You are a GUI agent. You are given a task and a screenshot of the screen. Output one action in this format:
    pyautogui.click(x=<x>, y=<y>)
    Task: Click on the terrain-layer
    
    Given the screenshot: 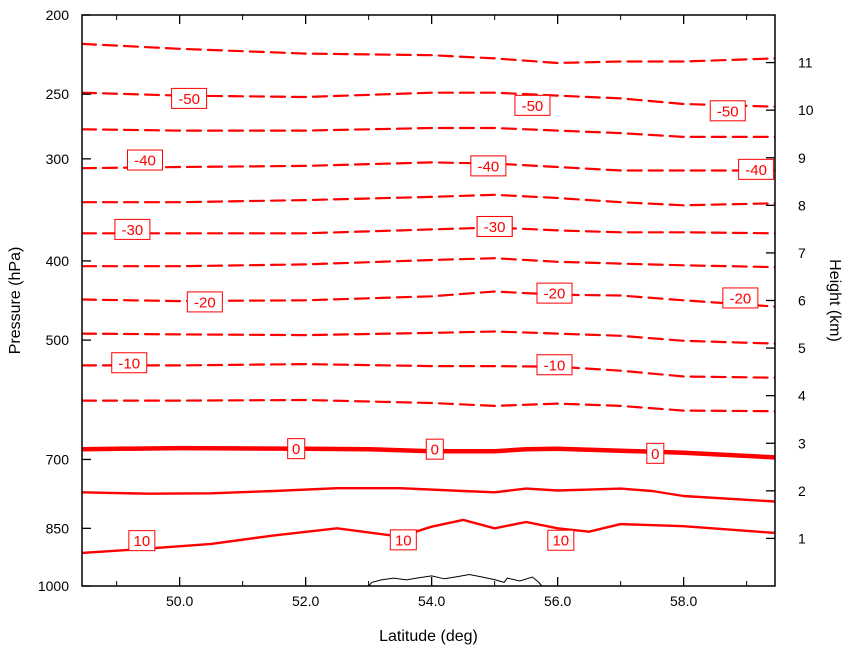 What is the action you would take?
    pyautogui.click(x=455, y=580)
    